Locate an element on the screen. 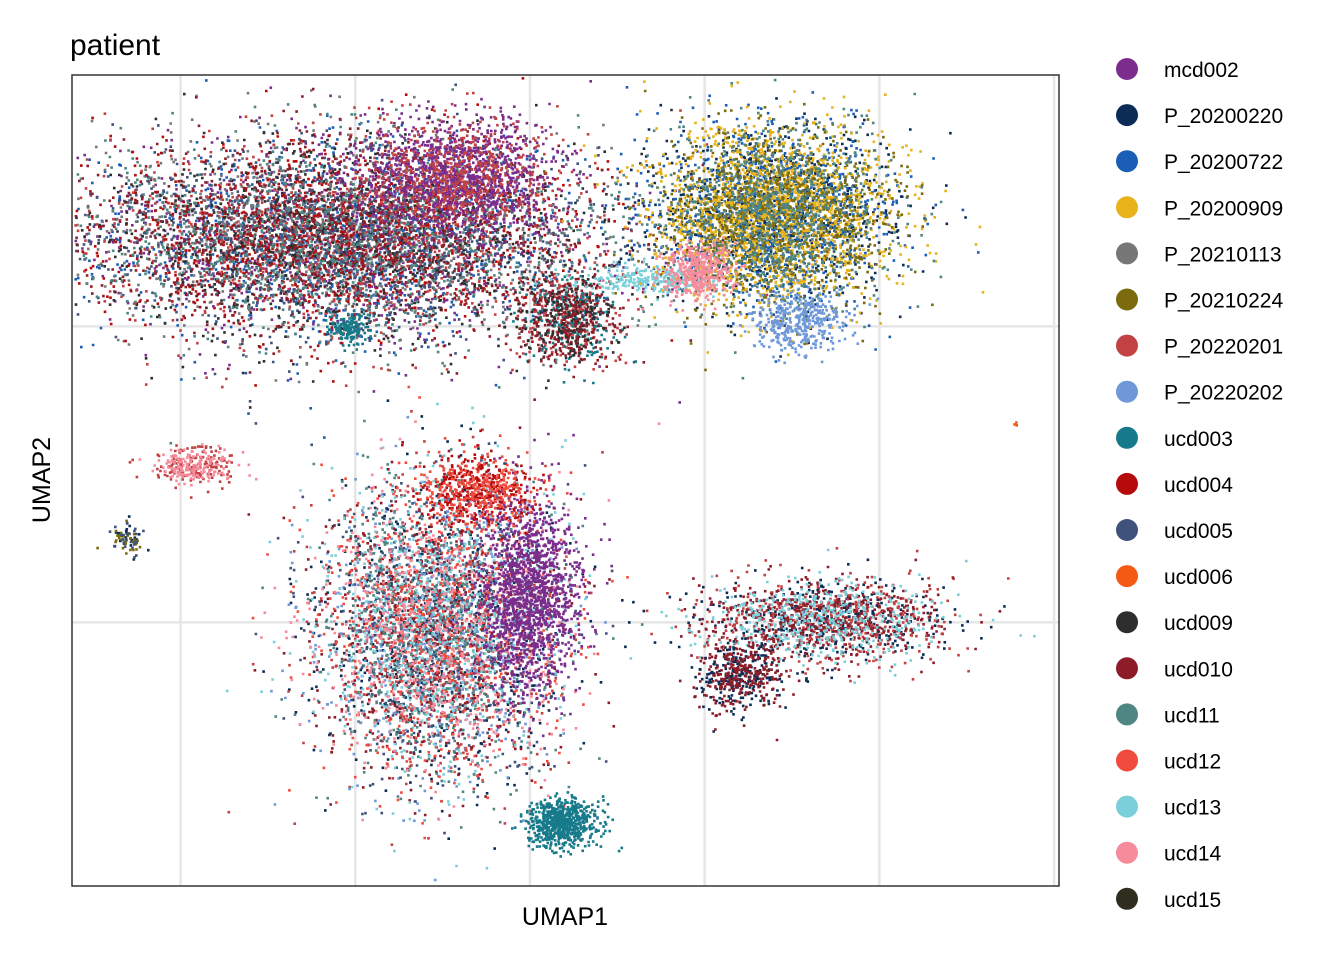 Image resolution: width=1344 pixels, height=960 pixels. legend-key-ucd004 is located at coordinates (1127, 483).